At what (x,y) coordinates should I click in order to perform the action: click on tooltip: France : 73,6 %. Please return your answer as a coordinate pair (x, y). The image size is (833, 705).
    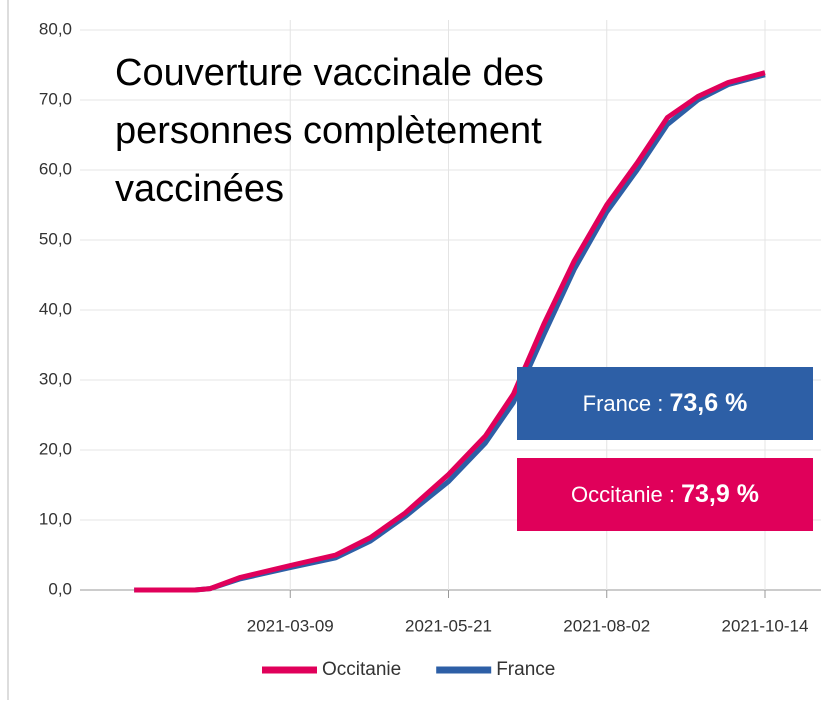
    Looking at the image, I should click on (665, 403).